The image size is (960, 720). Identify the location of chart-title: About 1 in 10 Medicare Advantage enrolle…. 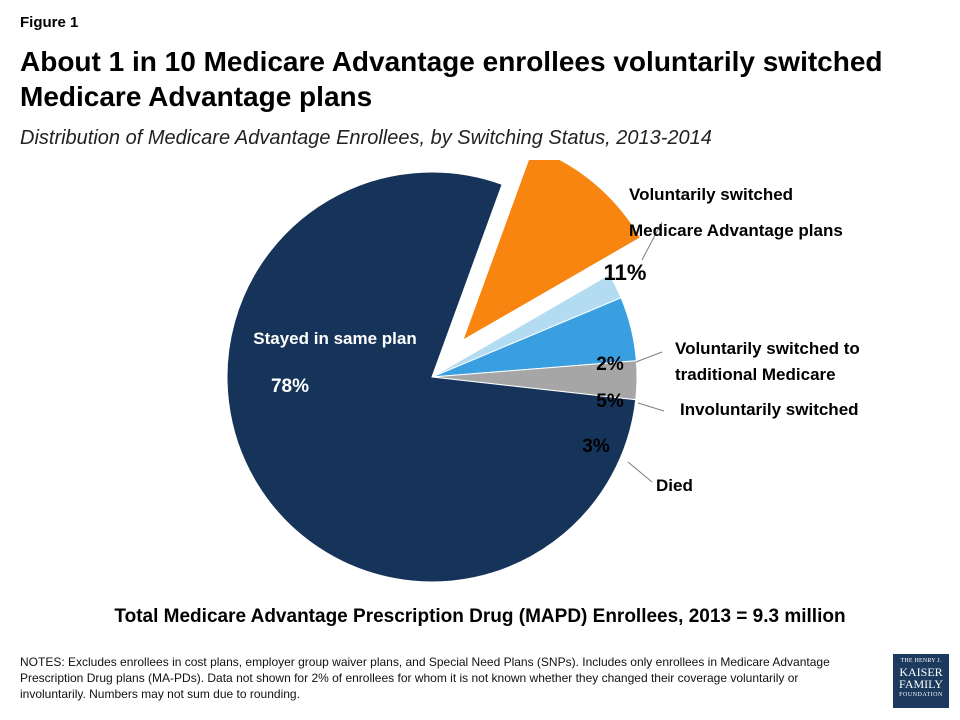
(451, 79).